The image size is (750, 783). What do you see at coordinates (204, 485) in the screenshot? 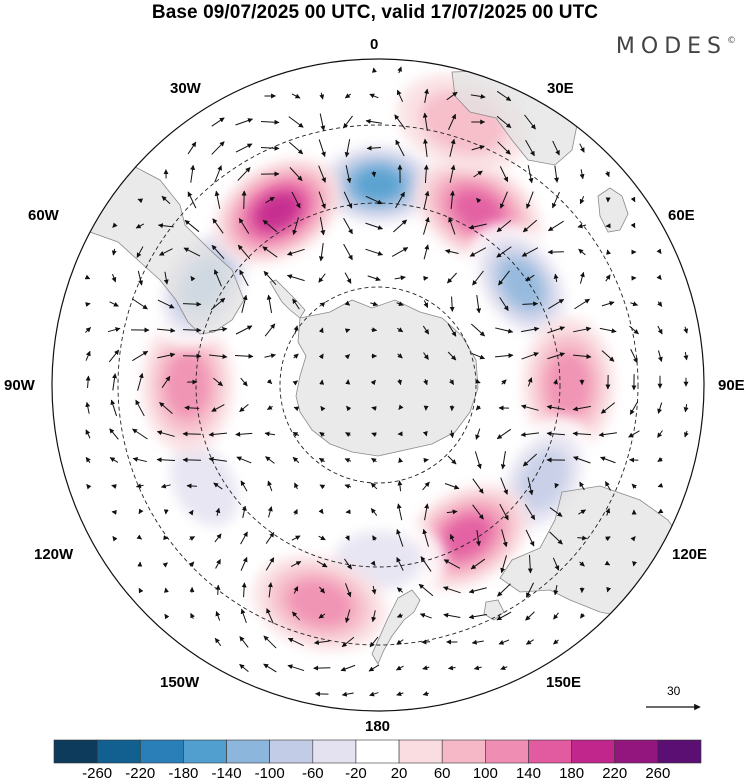
I see `anomaly-contour` at bounding box center [204, 485].